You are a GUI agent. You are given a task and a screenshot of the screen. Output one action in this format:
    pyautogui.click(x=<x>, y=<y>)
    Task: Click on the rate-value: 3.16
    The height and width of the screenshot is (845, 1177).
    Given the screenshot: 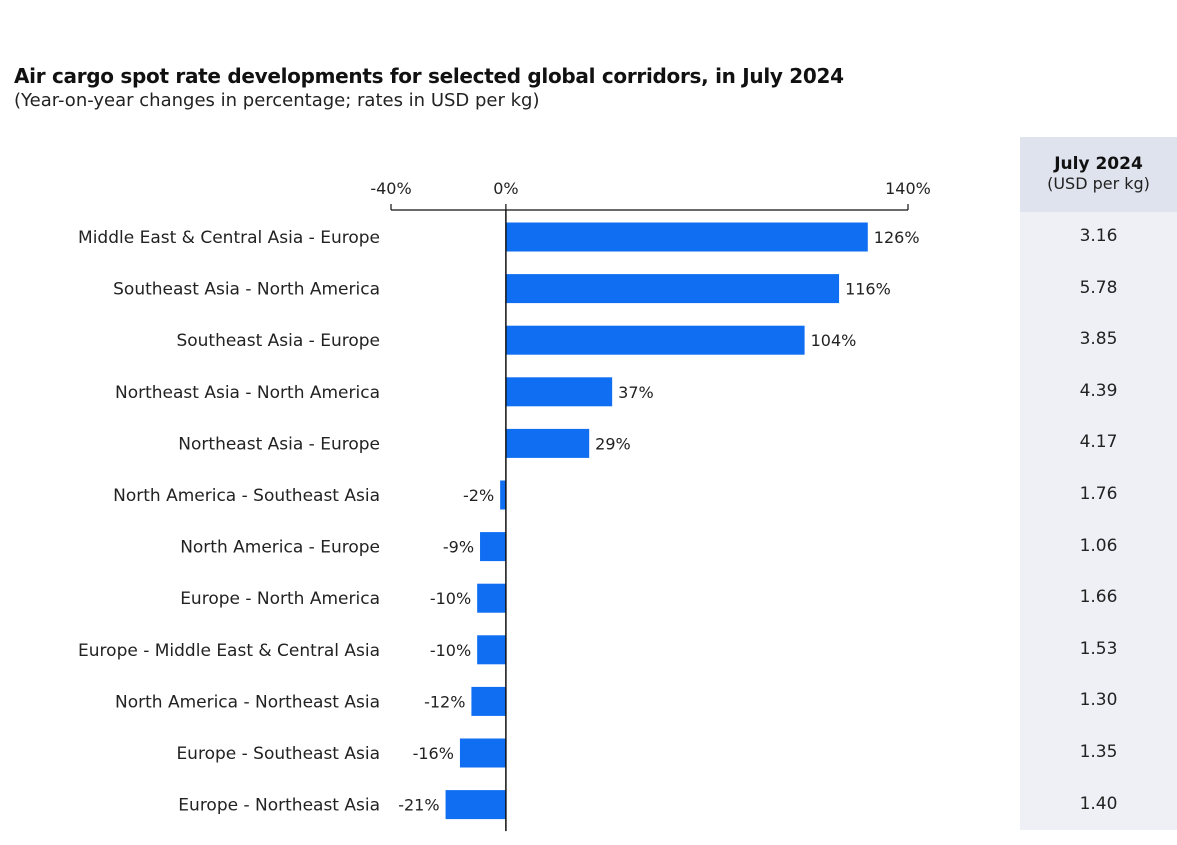 What is the action you would take?
    pyautogui.click(x=1098, y=236)
    